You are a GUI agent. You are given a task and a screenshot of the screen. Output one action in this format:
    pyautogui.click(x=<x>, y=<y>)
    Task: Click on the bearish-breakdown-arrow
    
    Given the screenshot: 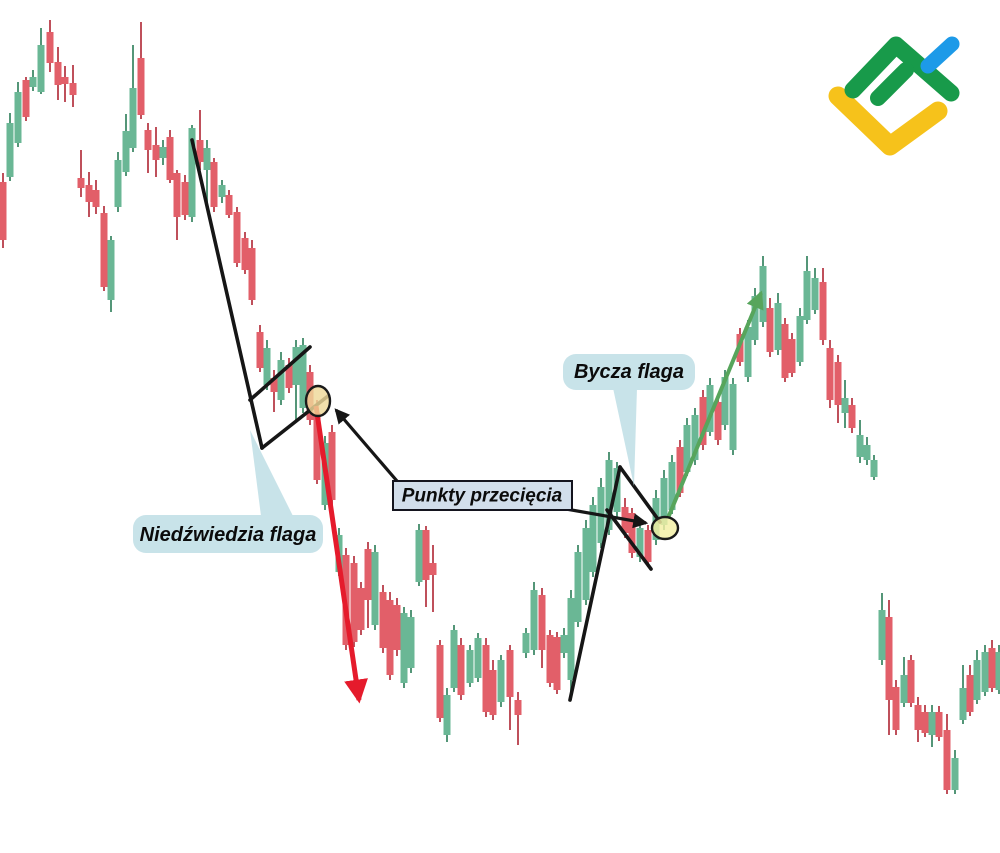 What is the action you would take?
    pyautogui.click(x=340, y=554)
    